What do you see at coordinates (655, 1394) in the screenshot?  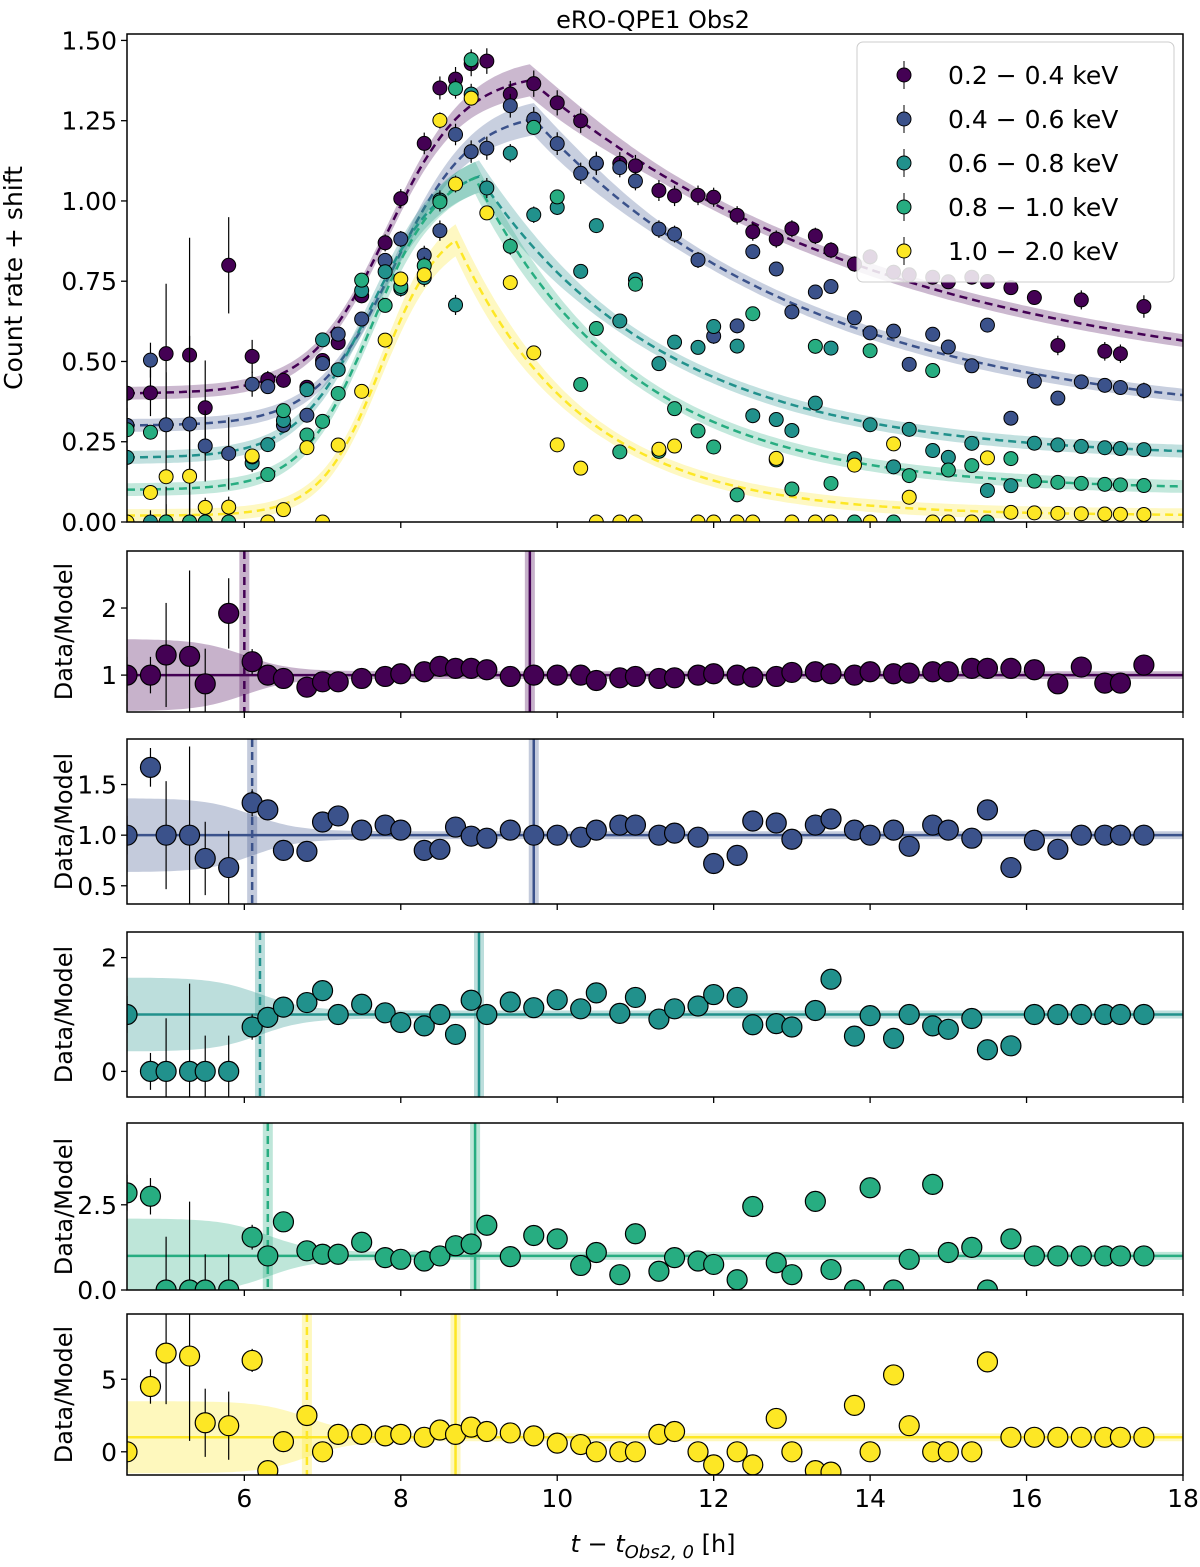 I see `panel-frame` at bounding box center [655, 1394].